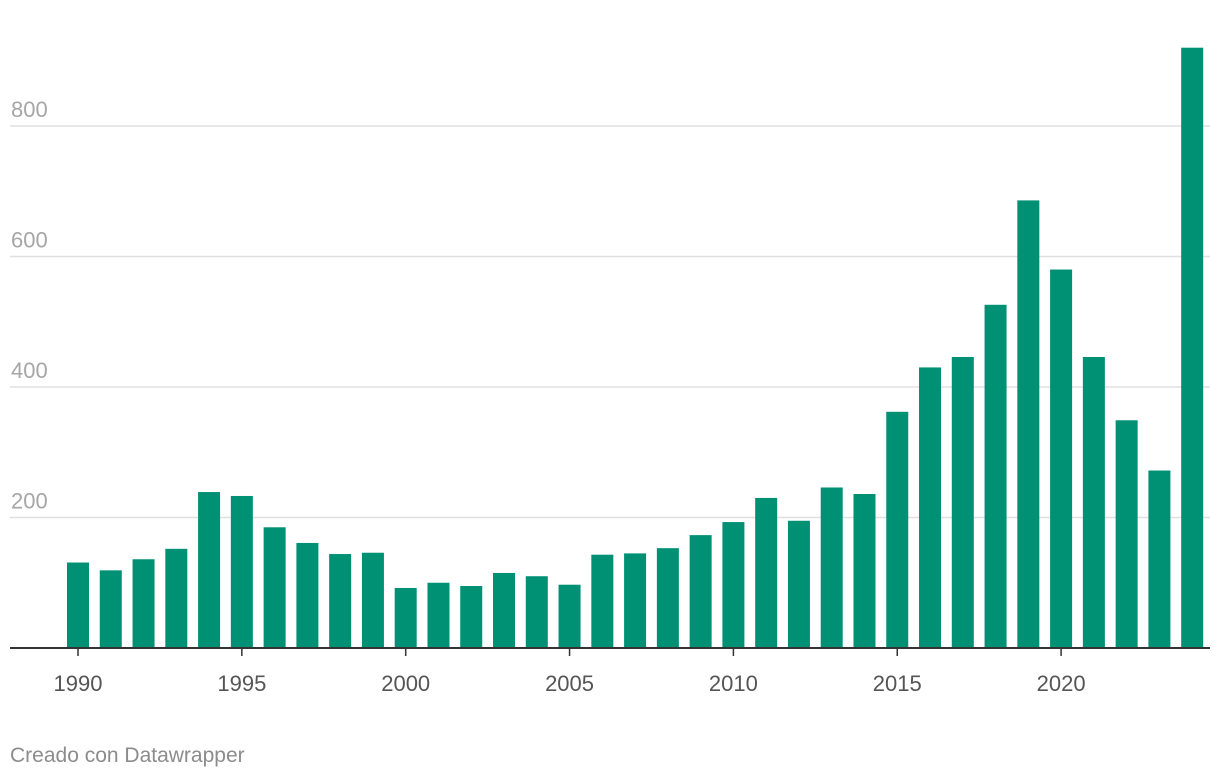 The height and width of the screenshot is (780, 1220). Describe the element at coordinates (29, 501) in the screenshot. I see `y-tick-label-200: 200` at that location.